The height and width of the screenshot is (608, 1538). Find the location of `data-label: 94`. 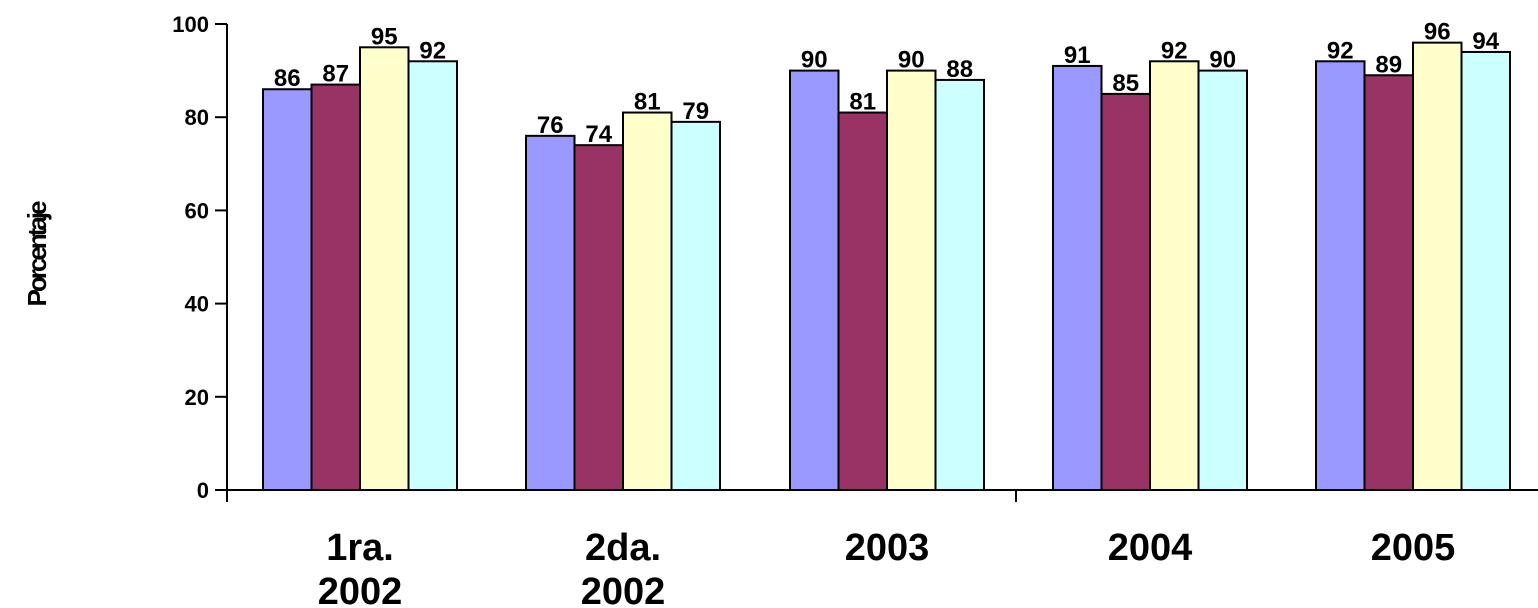

data-label: 94 is located at coordinates (1485, 41).